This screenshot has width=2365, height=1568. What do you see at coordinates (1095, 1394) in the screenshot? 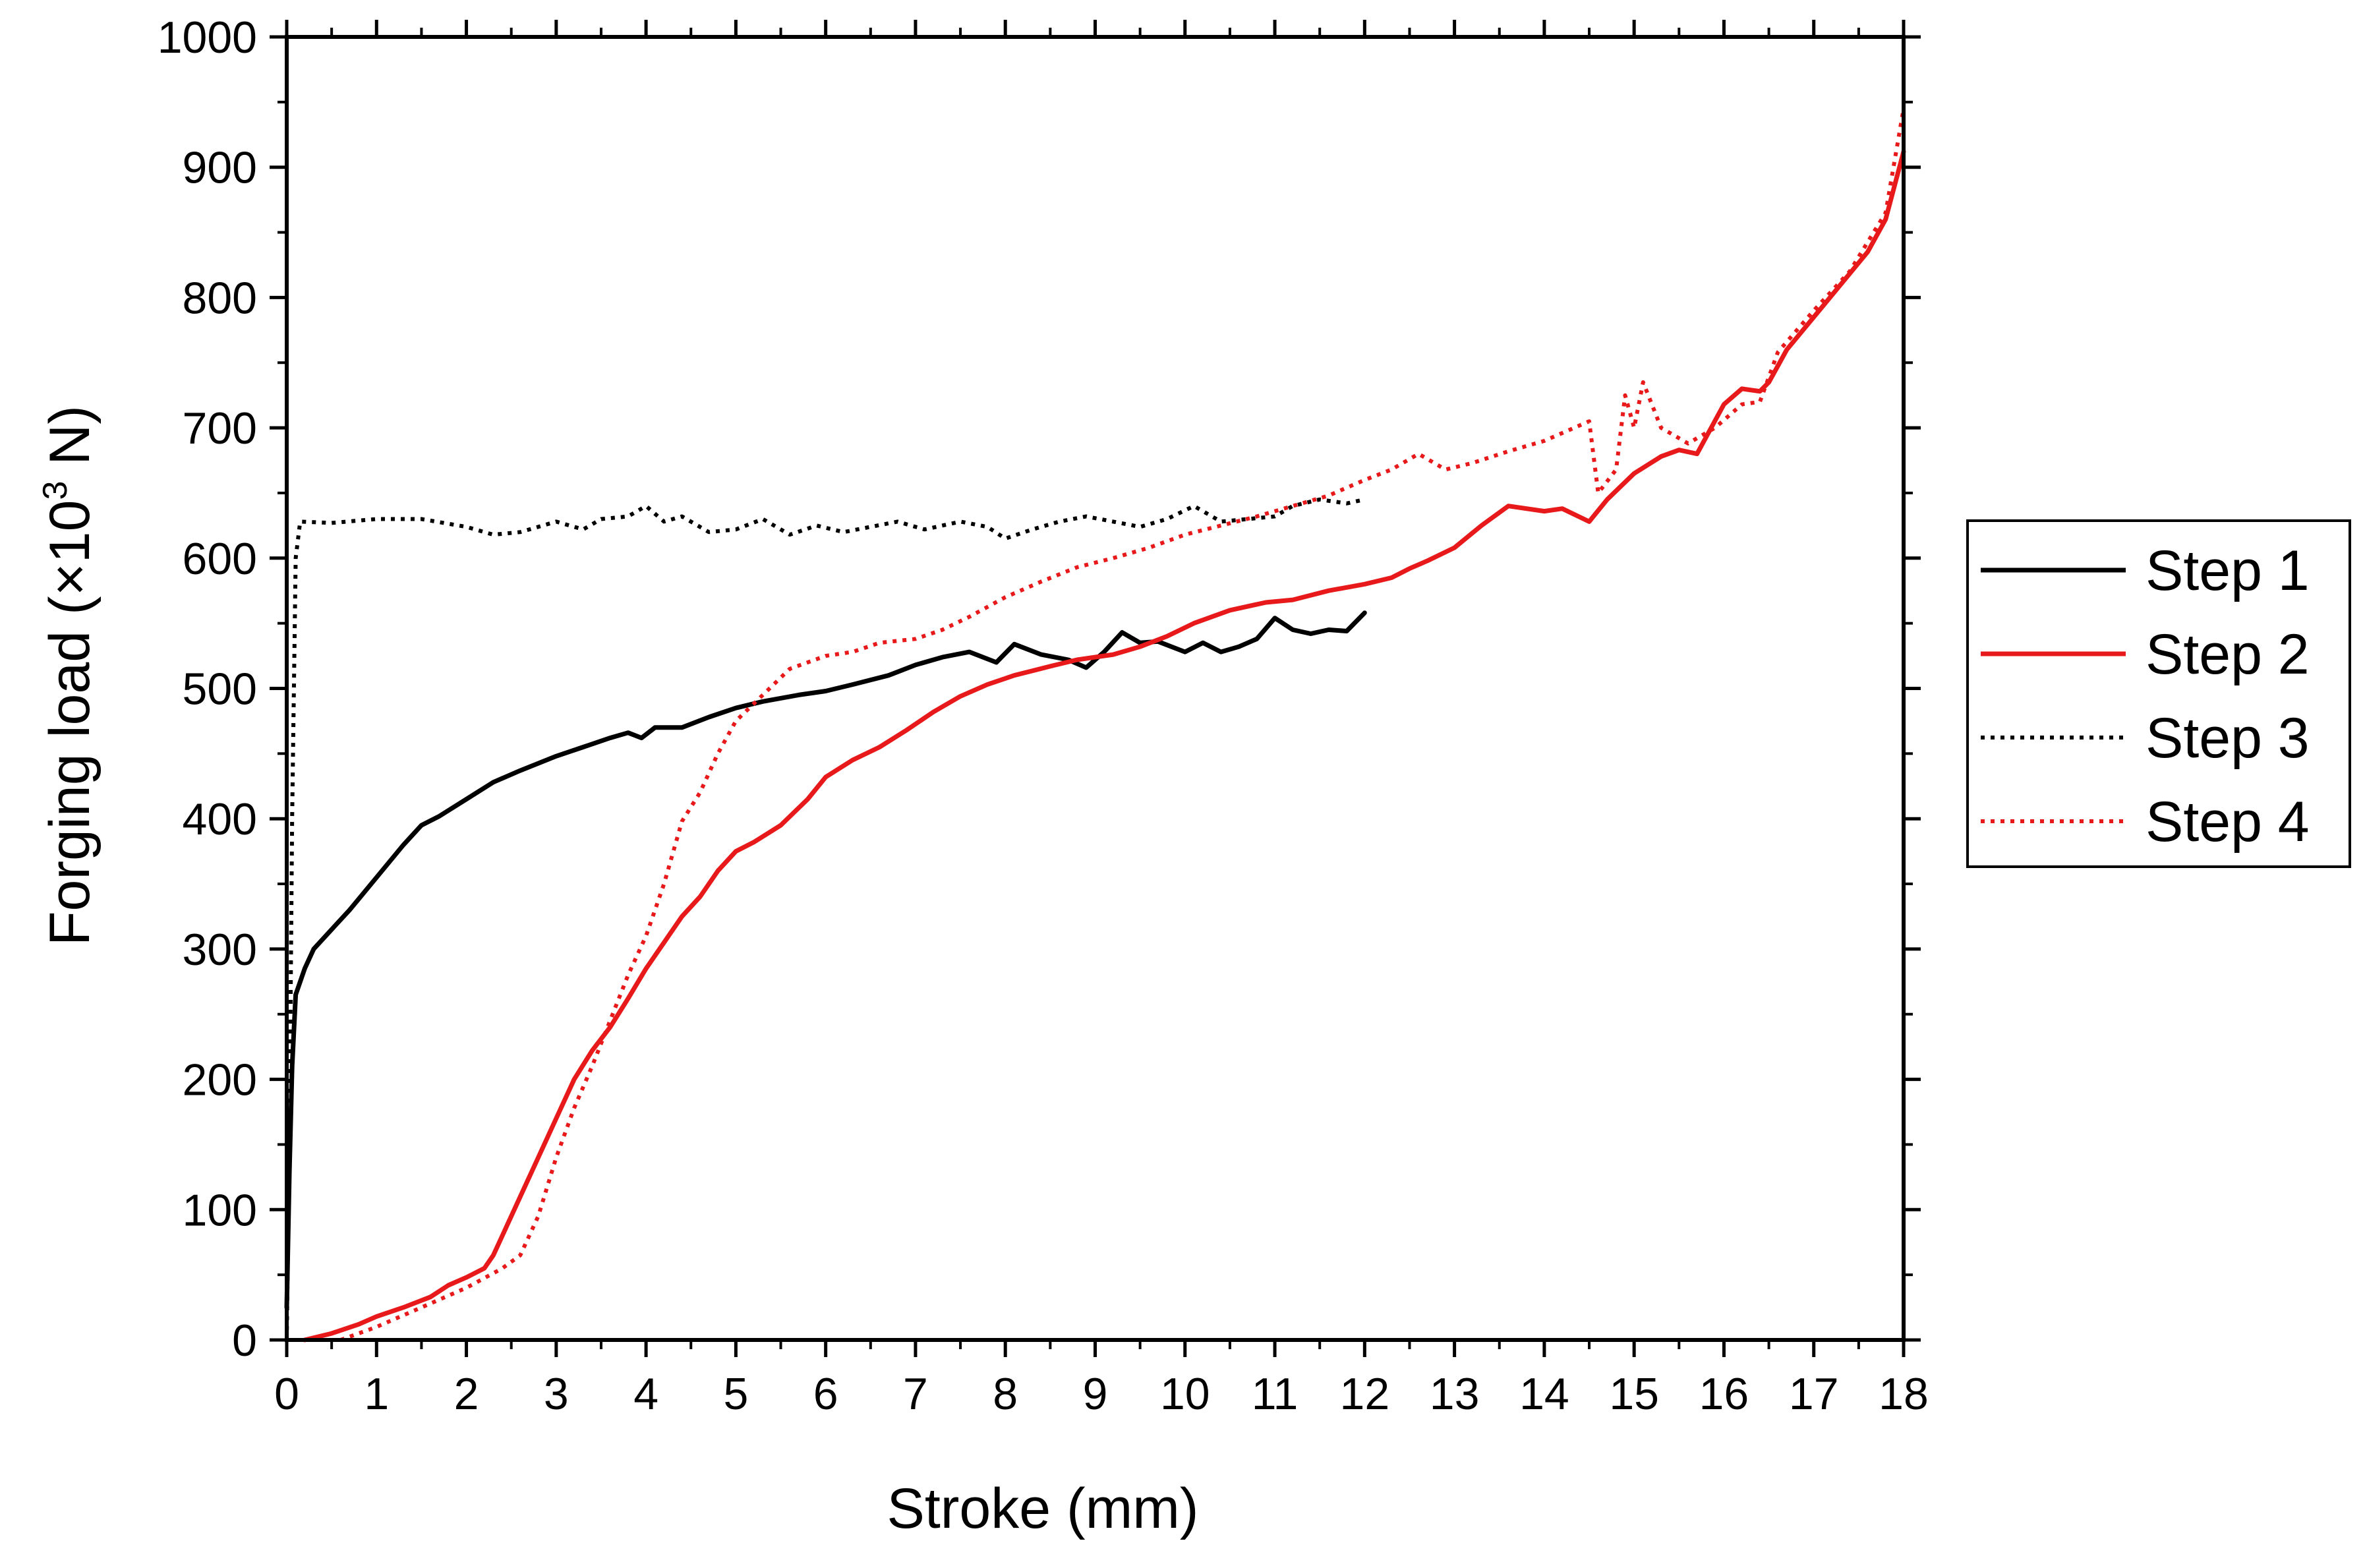
I see `x-tick-label: 9` at bounding box center [1095, 1394].